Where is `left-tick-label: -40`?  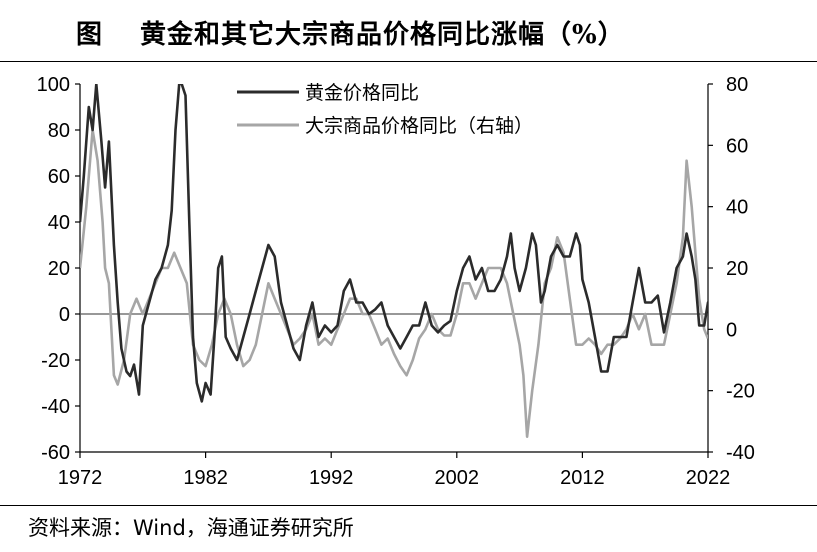 left-tick-label: -40 is located at coordinates (55, 407).